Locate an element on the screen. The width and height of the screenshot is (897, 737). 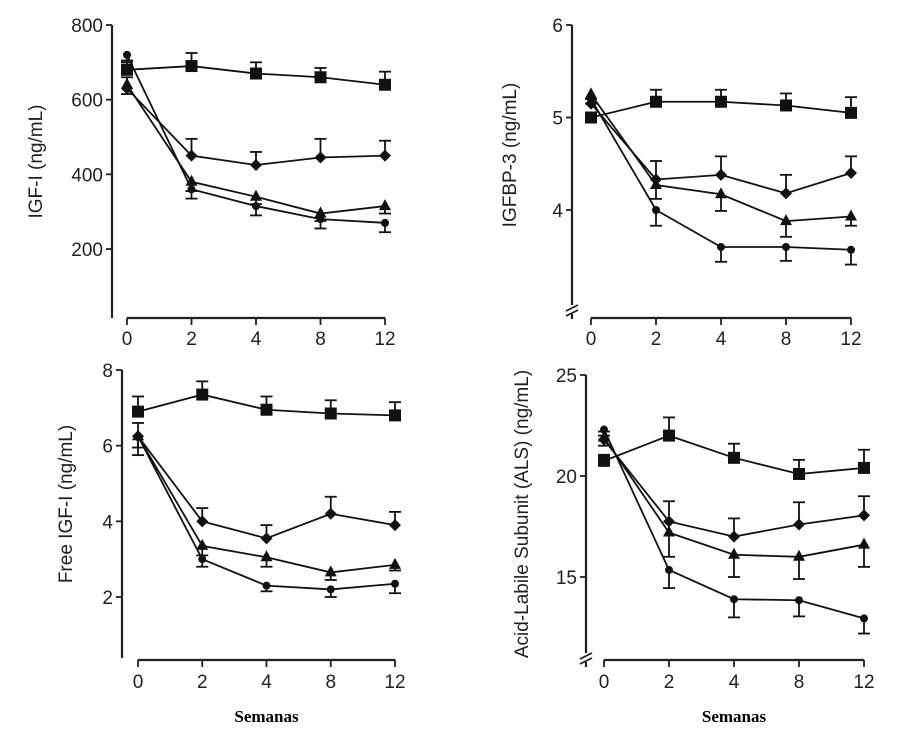
y-tick-label: 15 is located at coordinates (566, 578).